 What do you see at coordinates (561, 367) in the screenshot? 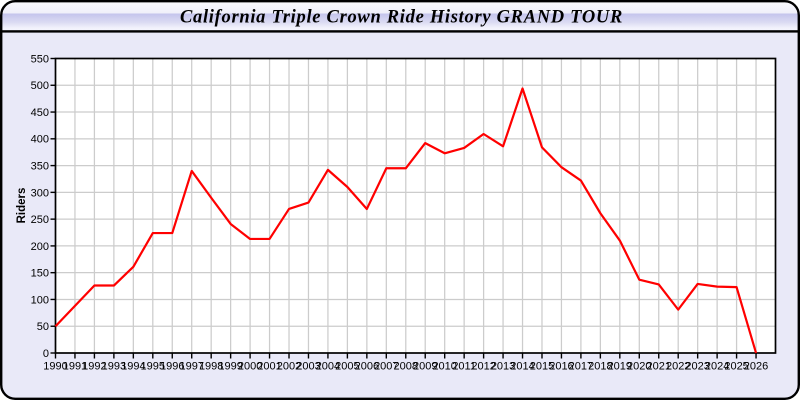
I see `svg-text: 2016` at bounding box center [561, 367].